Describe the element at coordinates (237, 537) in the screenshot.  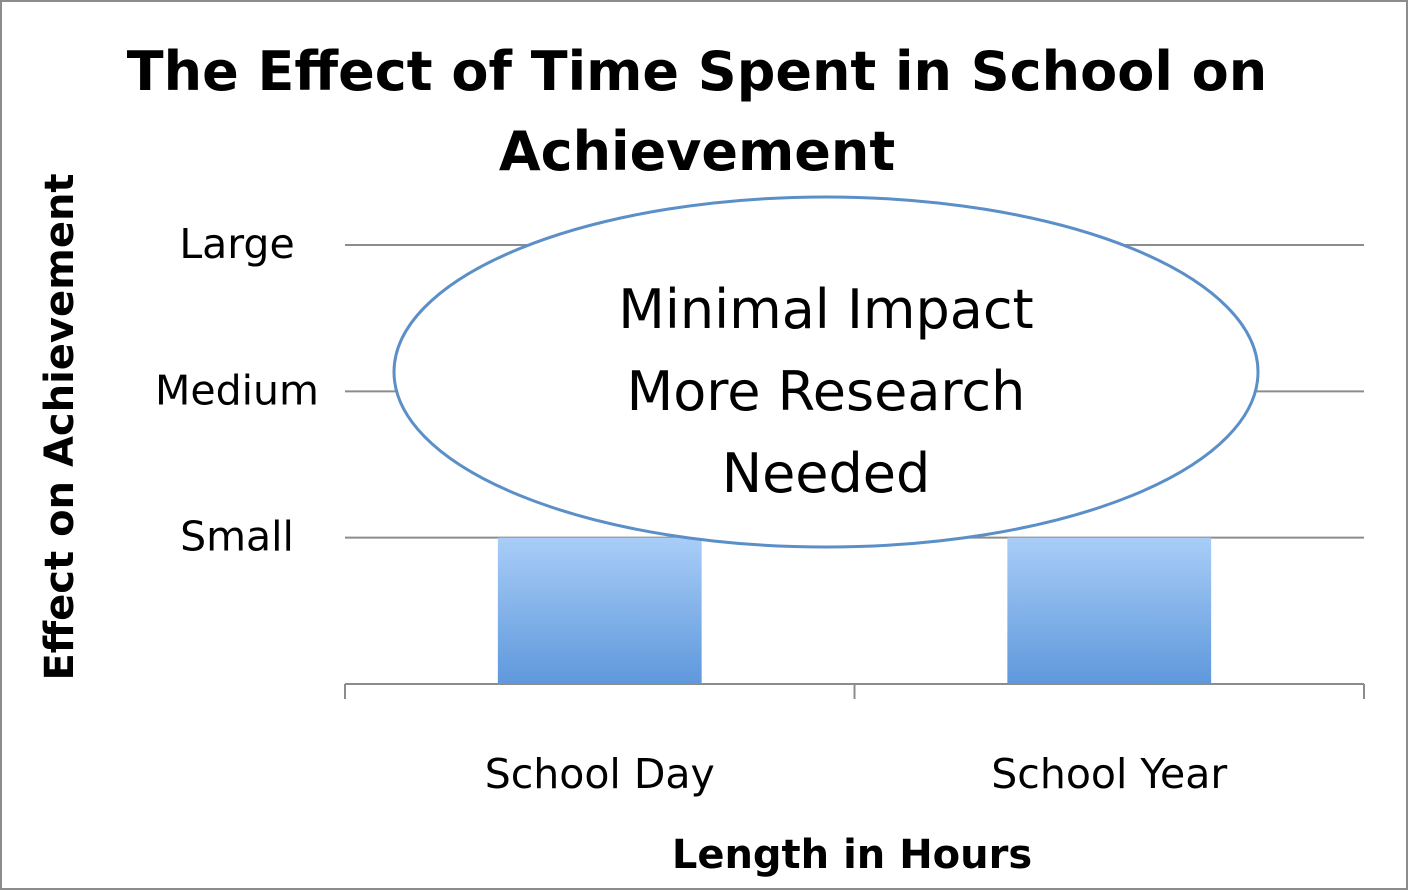
I see `y-tick-label: Small` at that location.